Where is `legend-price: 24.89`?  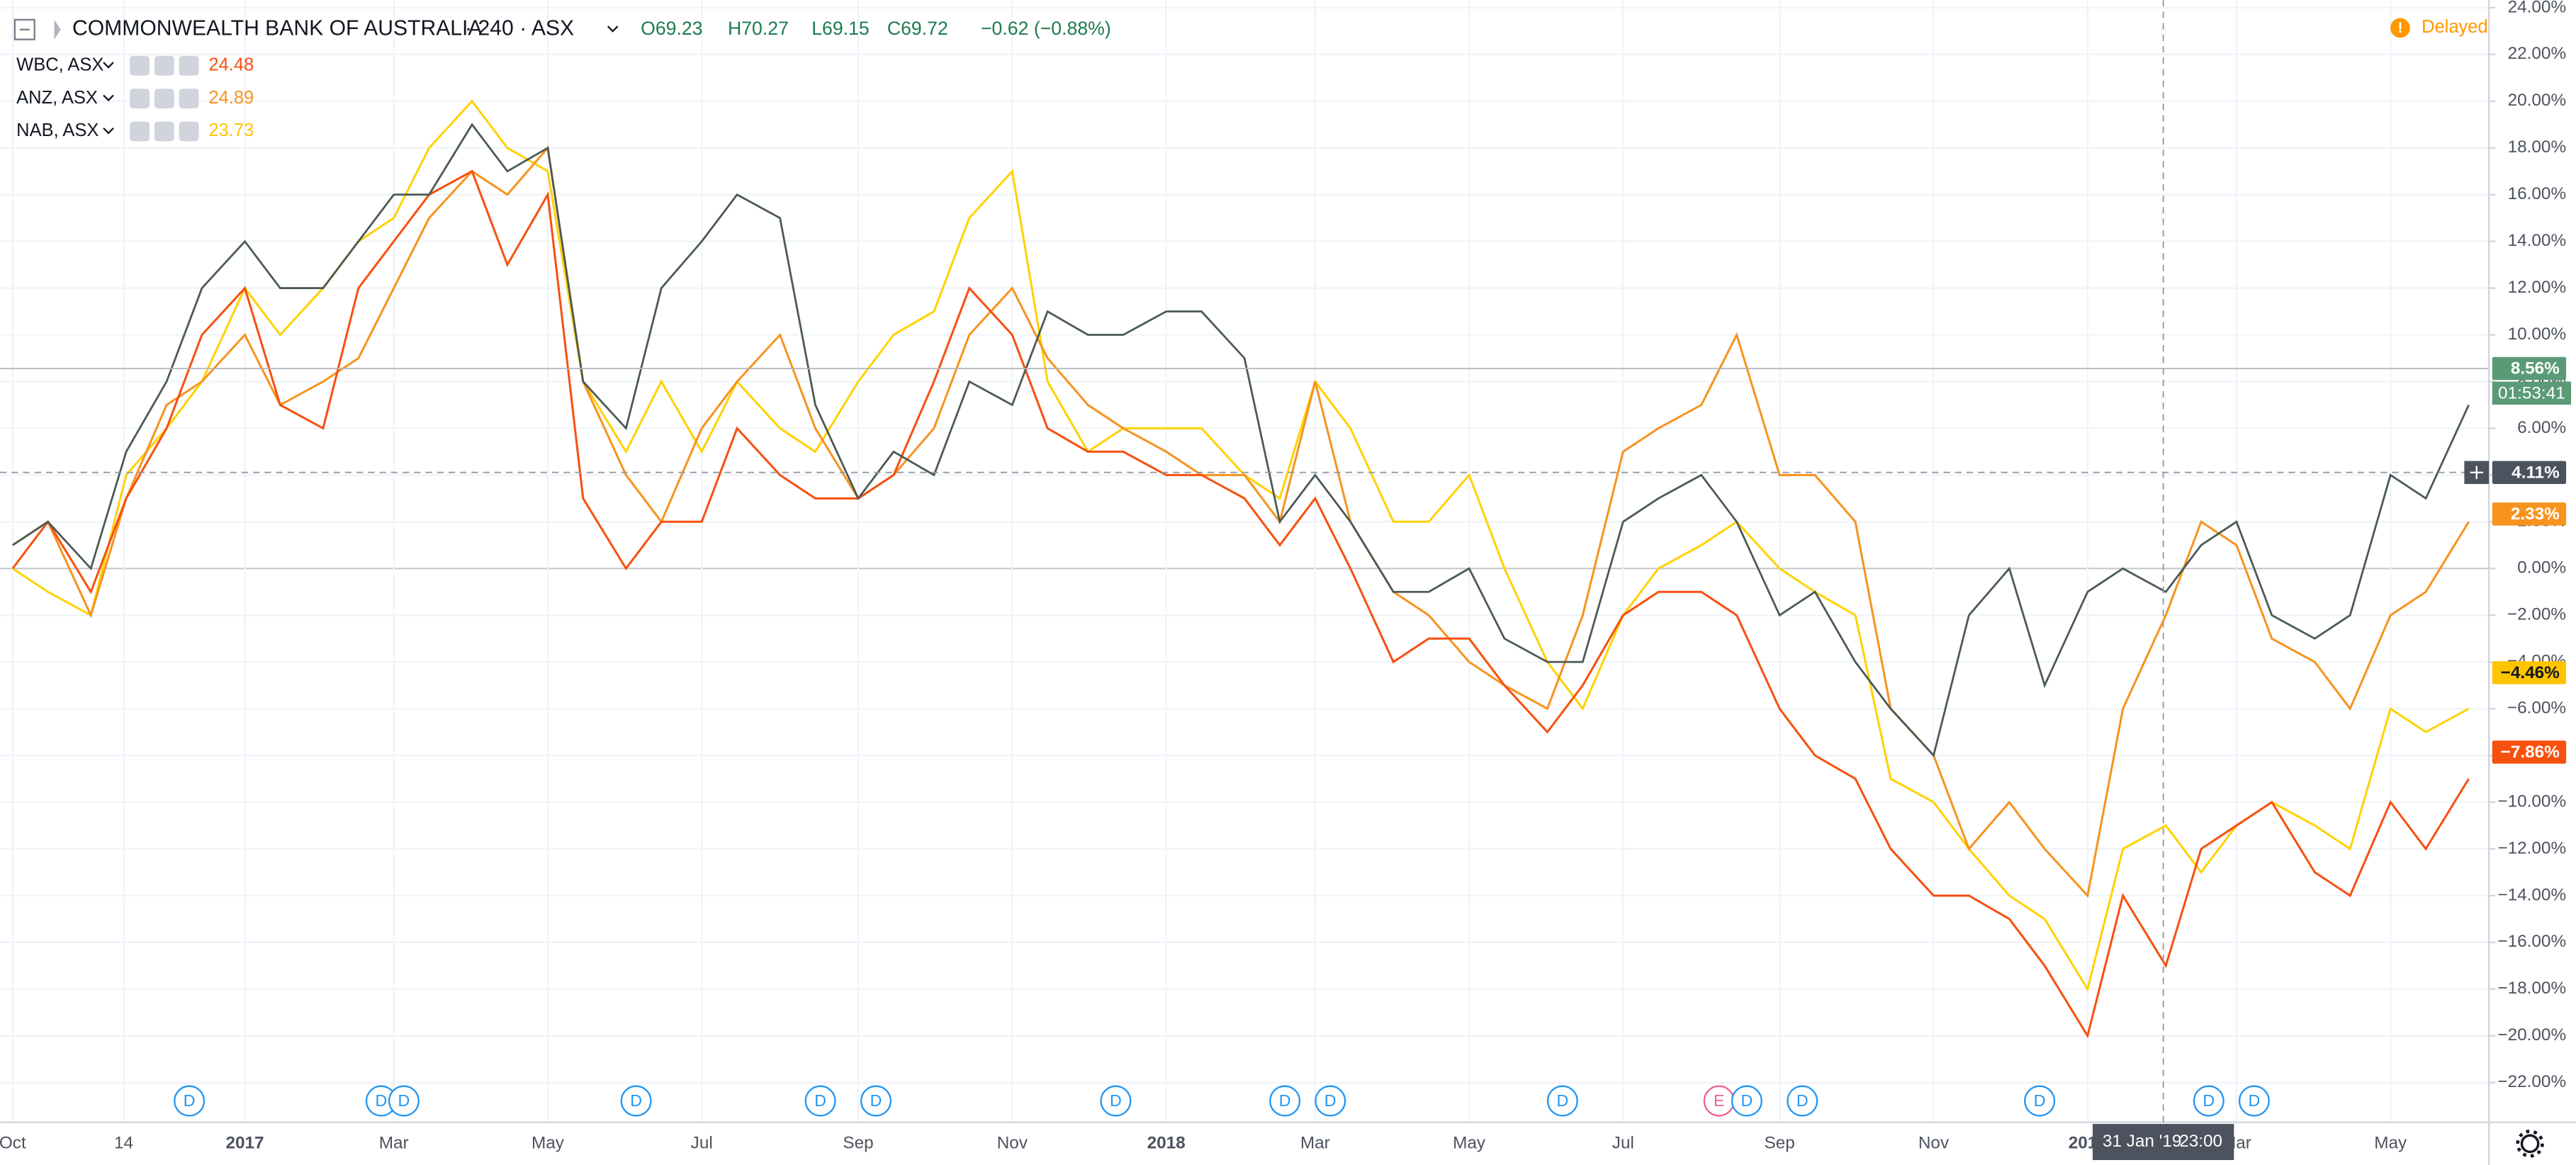
legend-price: 24.89 is located at coordinates (231, 98).